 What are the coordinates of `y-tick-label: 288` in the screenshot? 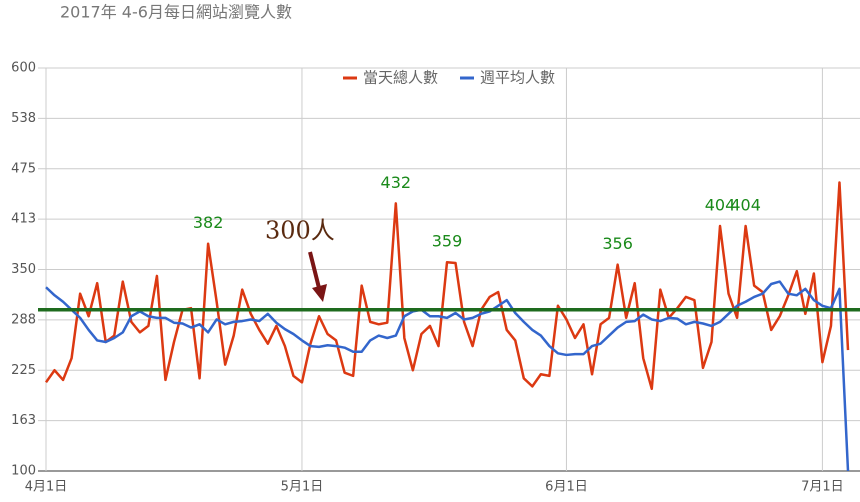 It's located at (23, 319).